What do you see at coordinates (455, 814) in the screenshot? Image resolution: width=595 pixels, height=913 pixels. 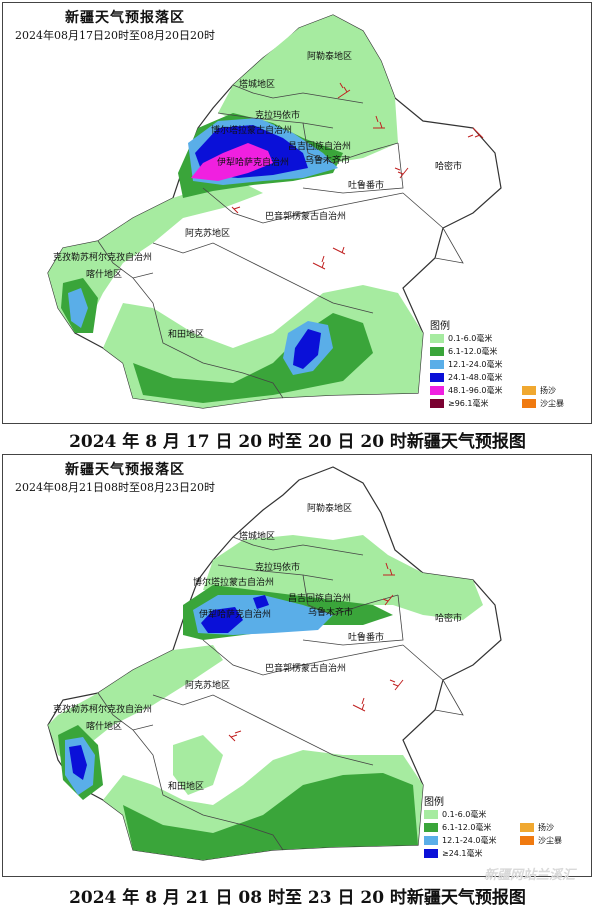 I see `legend-2-item-0: 0.1-6.0毫米` at bounding box center [455, 814].